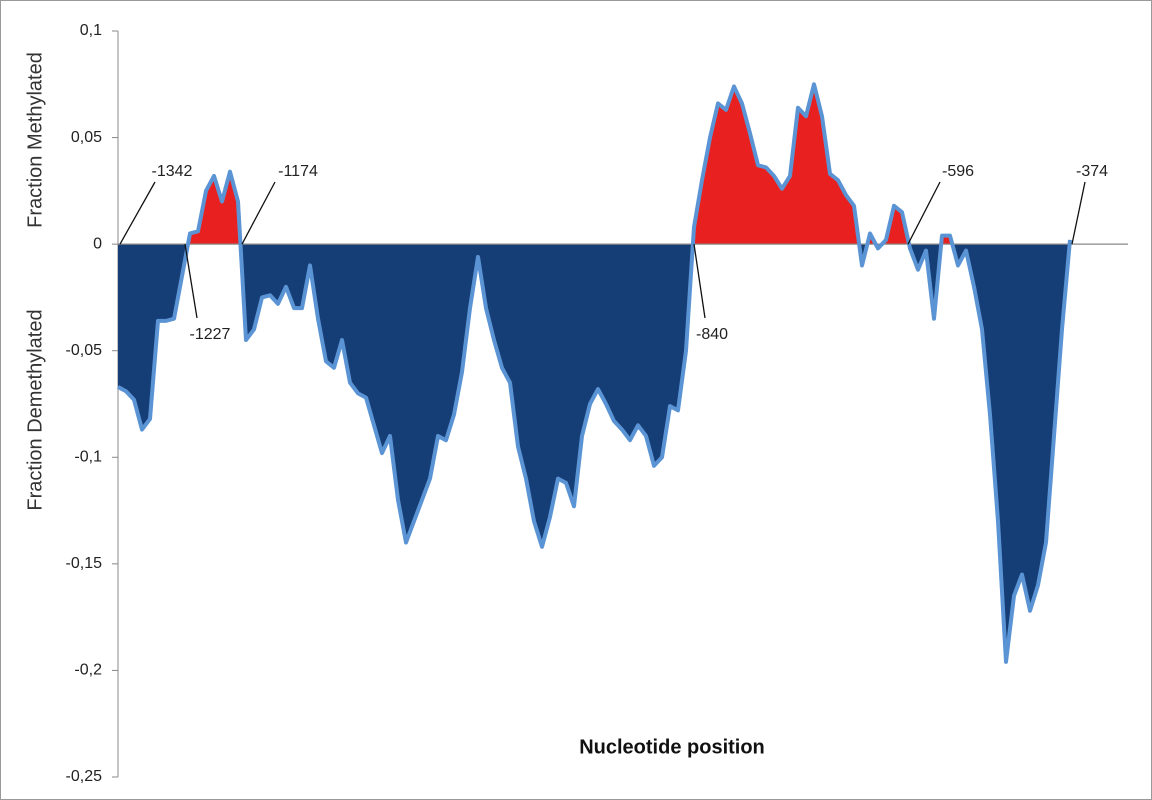 This screenshot has height=800, width=1152. Describe the element at coordinates (35, 140) in the screenshot. I see `y-title-positive: Fraction Methylated` at that location.